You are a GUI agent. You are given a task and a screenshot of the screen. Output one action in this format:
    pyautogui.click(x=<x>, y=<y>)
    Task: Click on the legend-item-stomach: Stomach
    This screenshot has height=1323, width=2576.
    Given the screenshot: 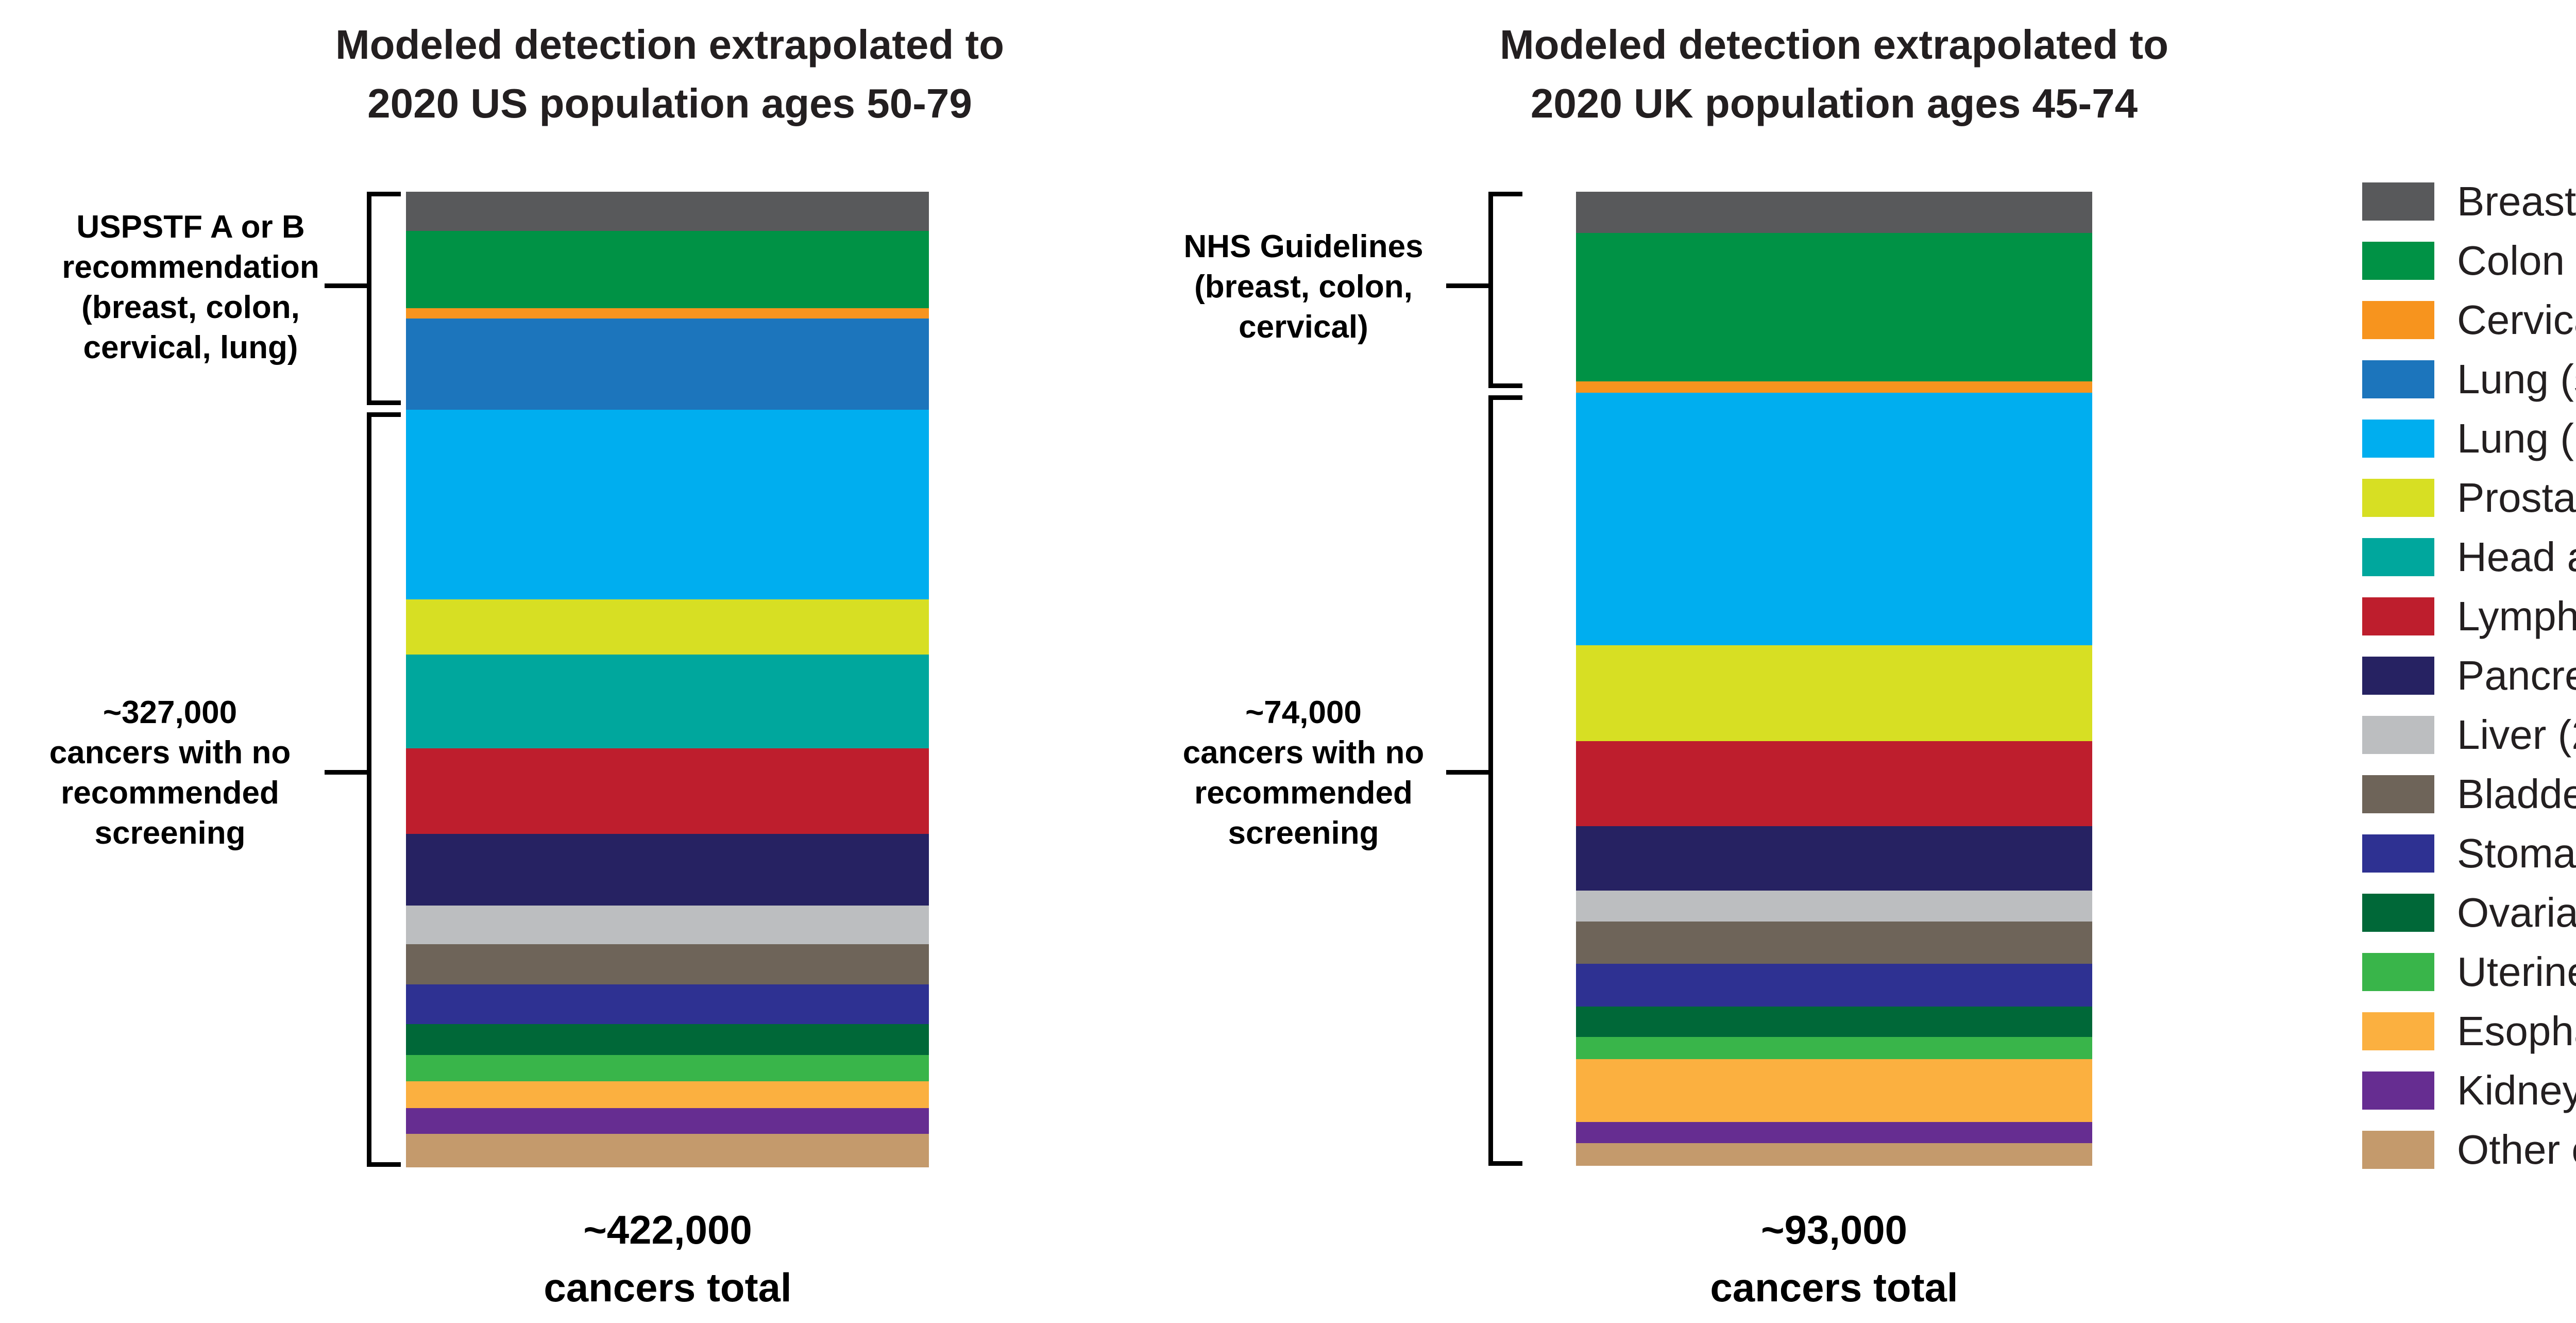 What is the action you would take?
    pyautogui.click(x=2469, y=853)
    